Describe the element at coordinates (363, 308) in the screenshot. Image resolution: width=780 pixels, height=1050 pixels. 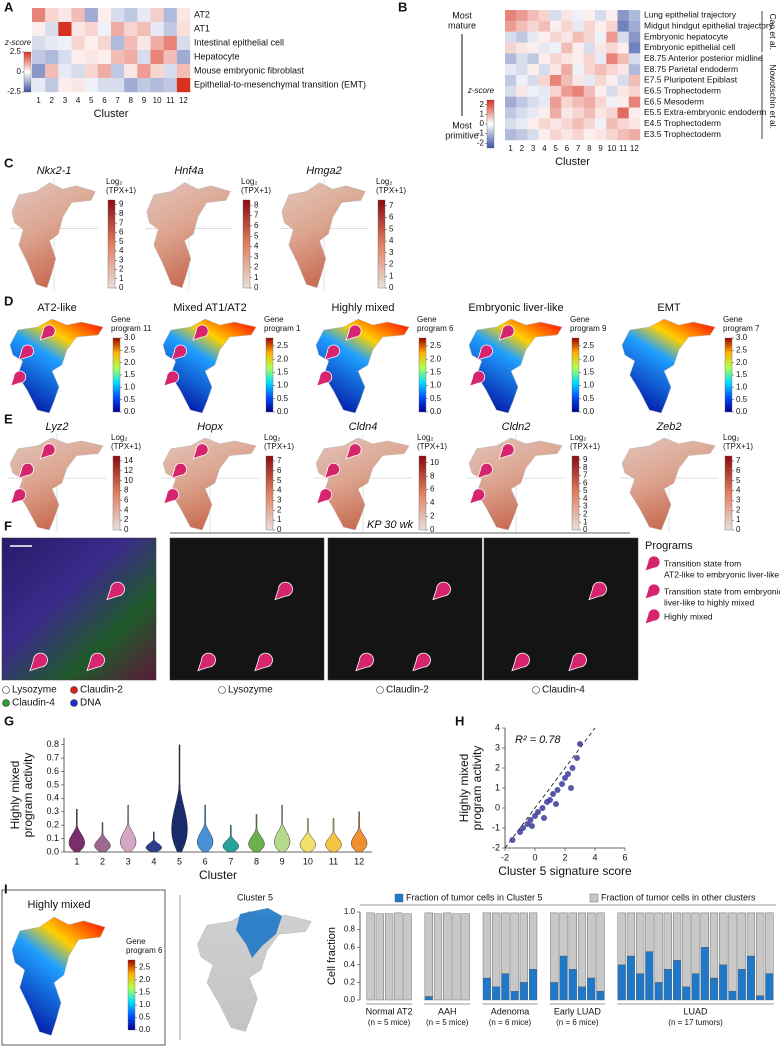
I see `panel-title: Highly mixed` at that location.